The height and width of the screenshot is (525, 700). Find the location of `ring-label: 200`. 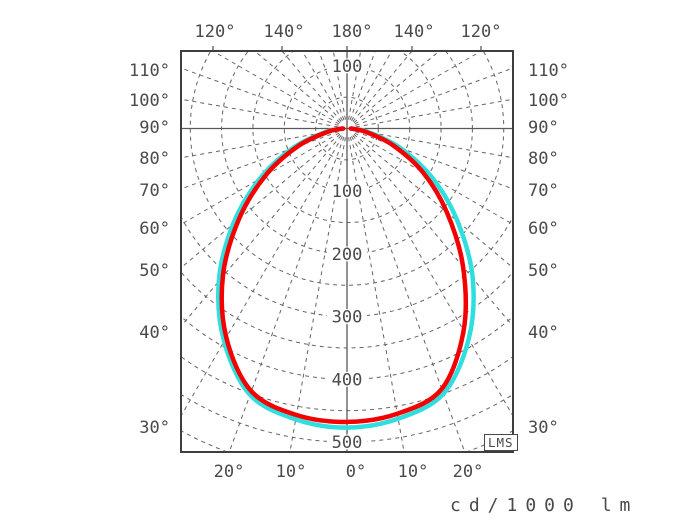

ring-label: 200 is located at coordinates (347, 255).